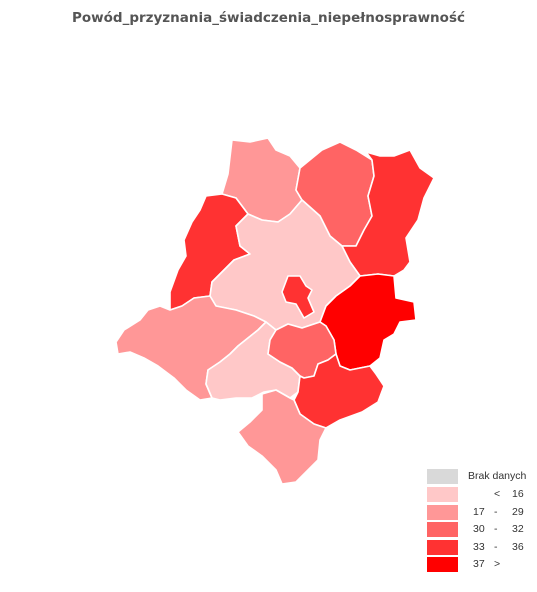 The image size is (537, 592). I want to click on legend-item-4: 33 - 36, so click(482, 548).